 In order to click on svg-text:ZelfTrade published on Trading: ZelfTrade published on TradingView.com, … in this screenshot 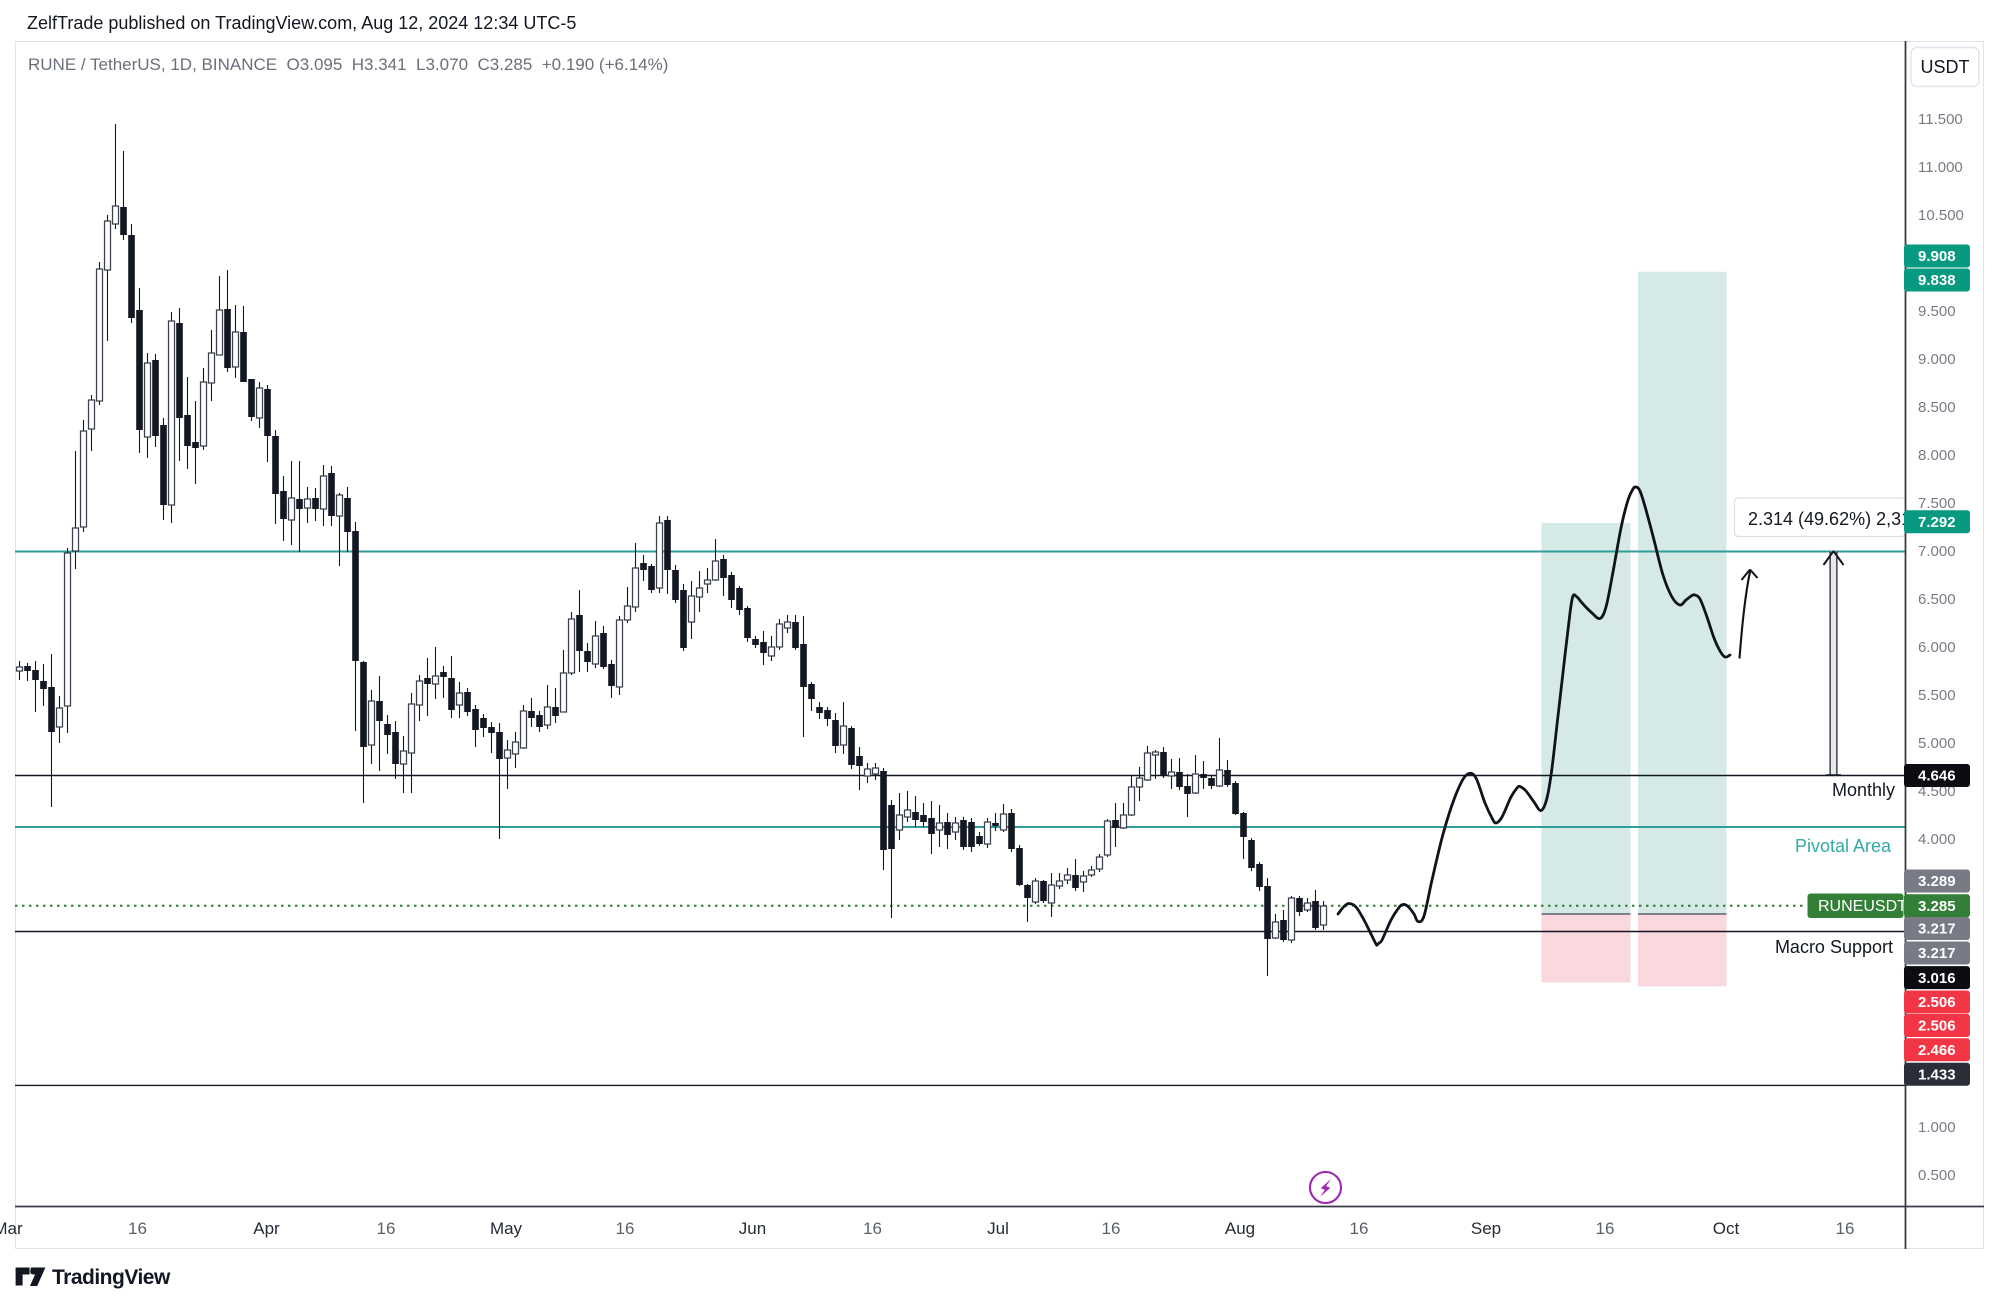, I will do `click(301, 23)`.